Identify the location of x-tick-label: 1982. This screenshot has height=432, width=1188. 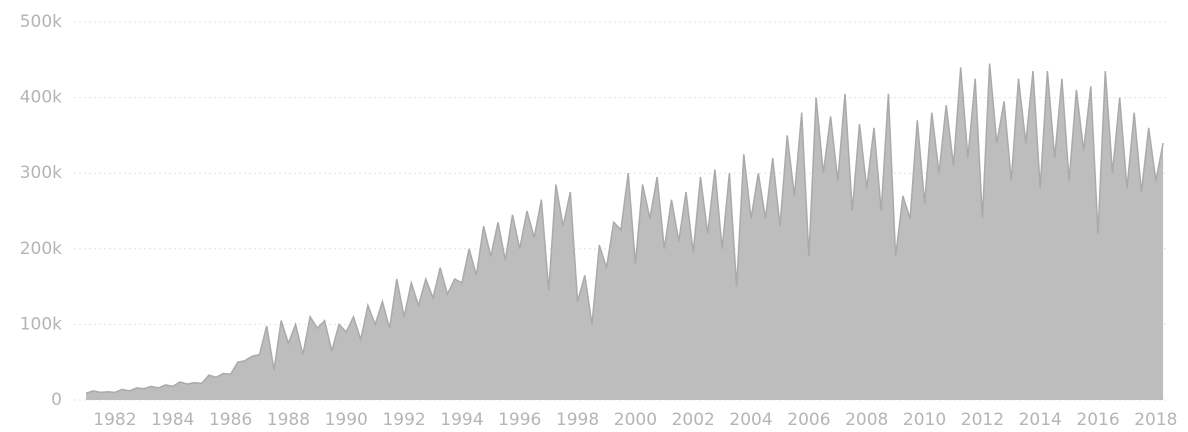
(114, 420).